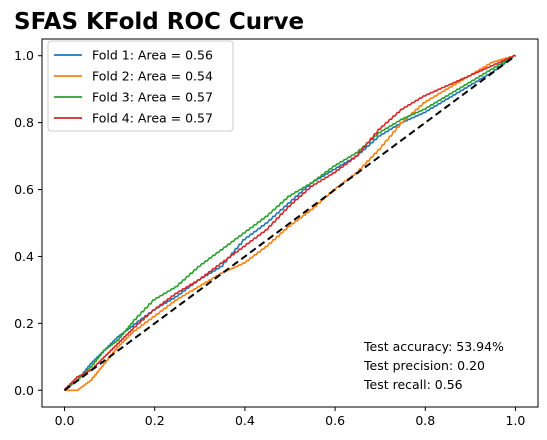  What do you see at coordinates (152, 118) in the screenshot?
I see `legend-entry-fold-4: Fold 4: Area = 0.57` at bounding box center [152, 118].